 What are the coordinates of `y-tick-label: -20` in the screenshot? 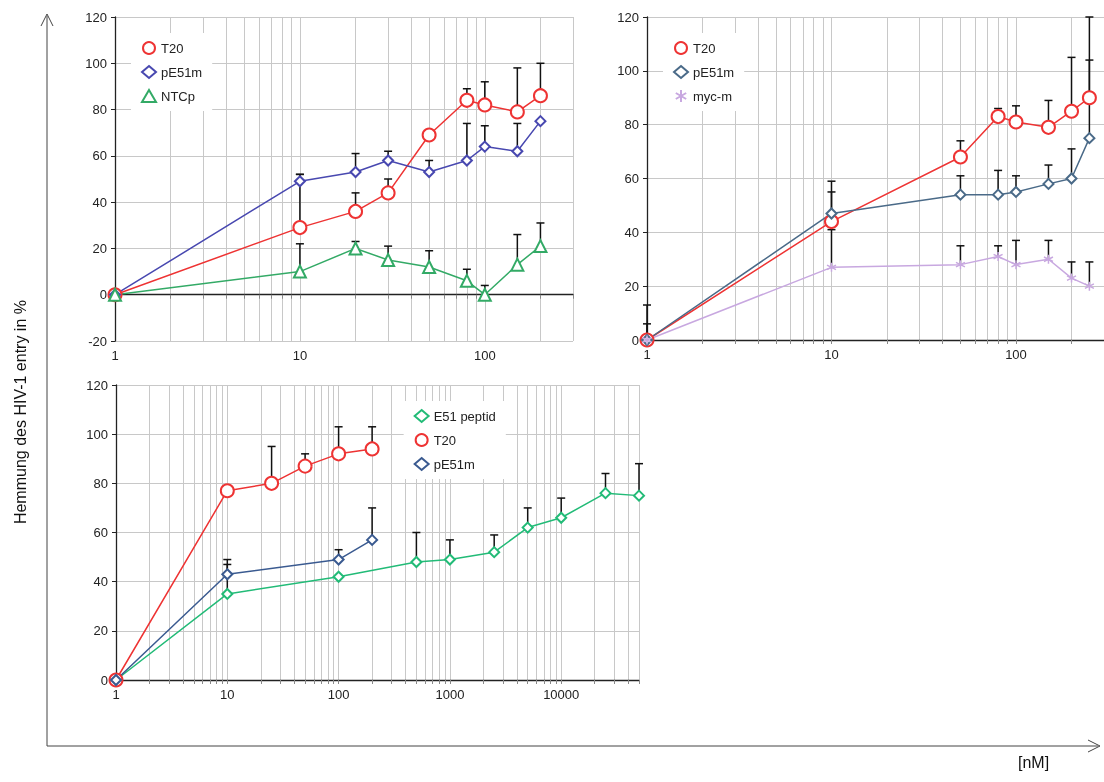 It's located at (97, 341).